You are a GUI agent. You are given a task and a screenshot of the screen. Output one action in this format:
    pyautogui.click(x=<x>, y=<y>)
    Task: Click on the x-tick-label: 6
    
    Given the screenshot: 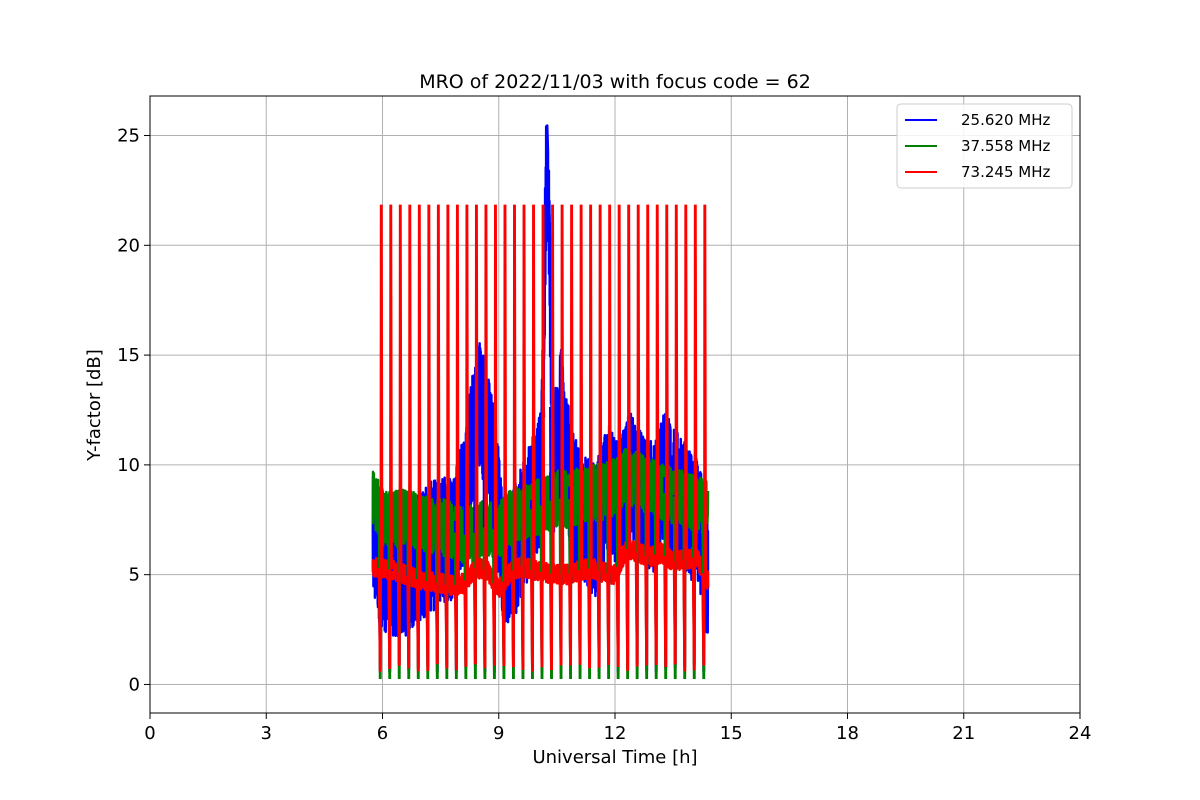 What is the action you would take?
    pyautogui.click(x=382, y=733)
    